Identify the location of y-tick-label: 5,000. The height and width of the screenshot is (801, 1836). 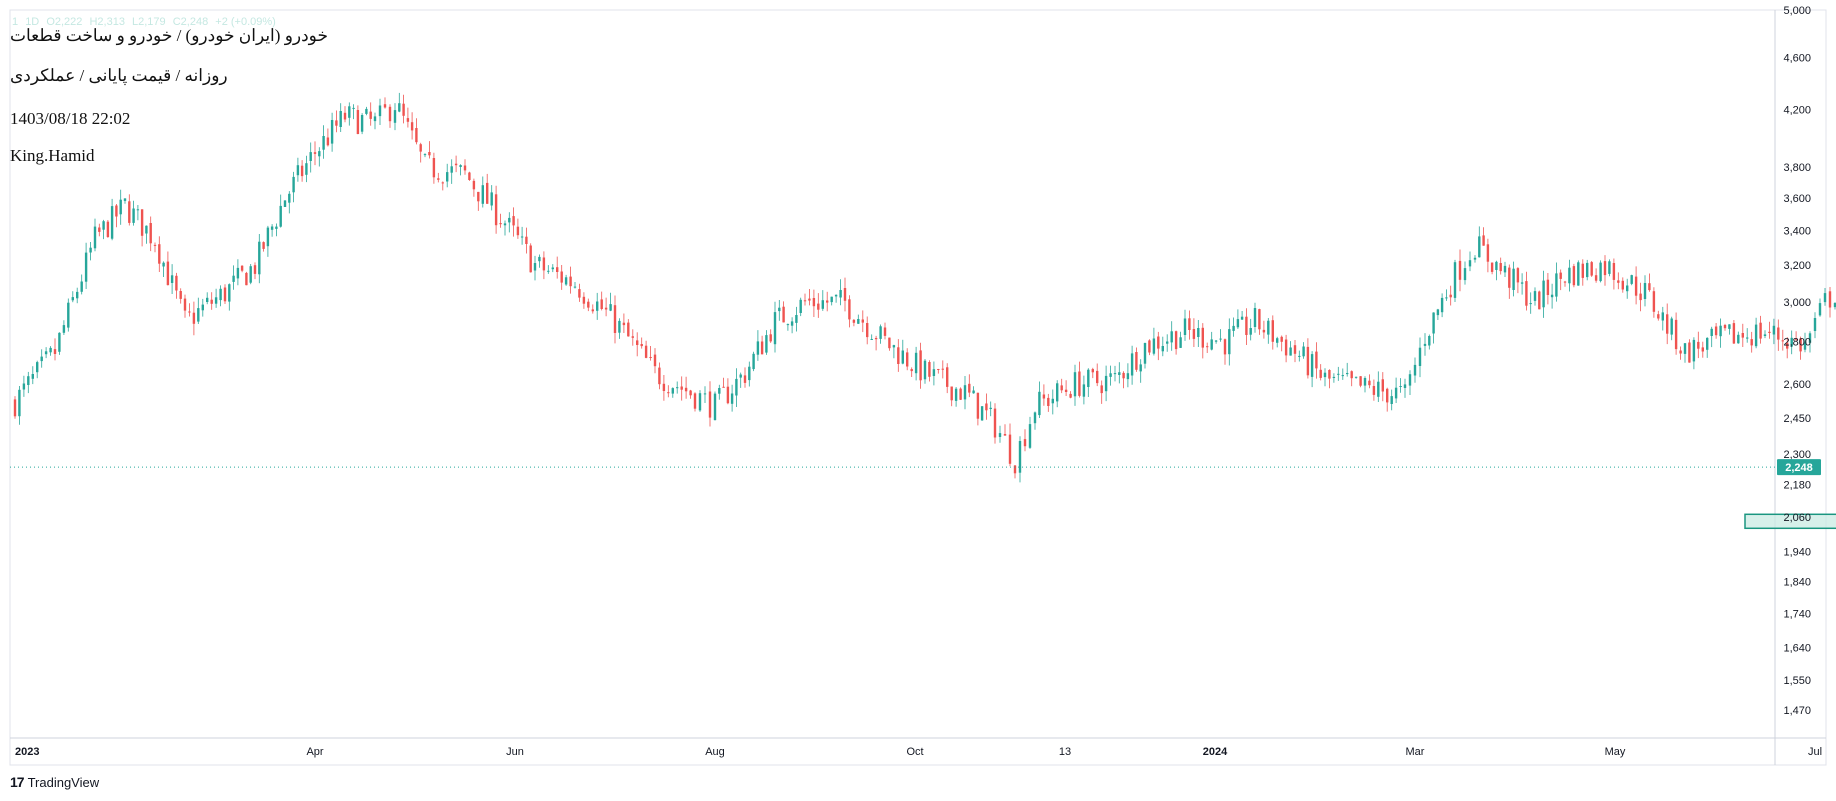
(1797, 11).